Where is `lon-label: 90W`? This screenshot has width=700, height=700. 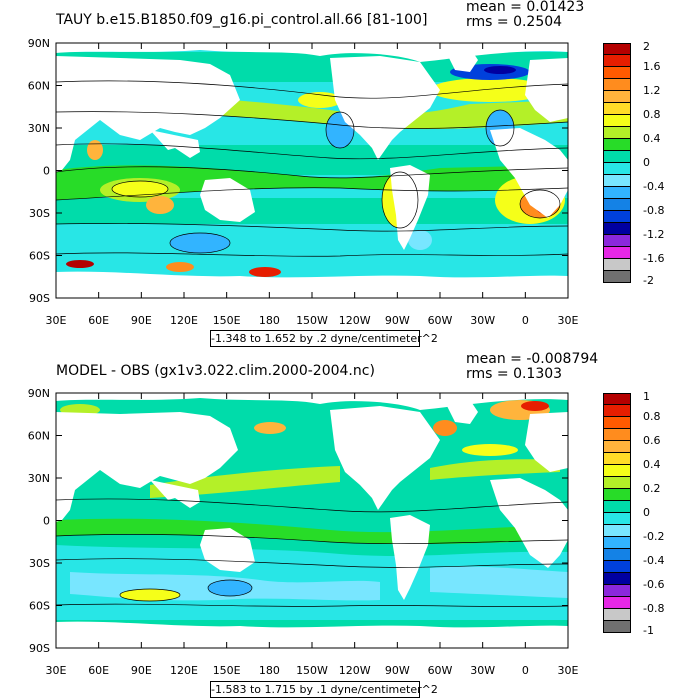
lon-label: 90W is located at coordinates (397, 670).